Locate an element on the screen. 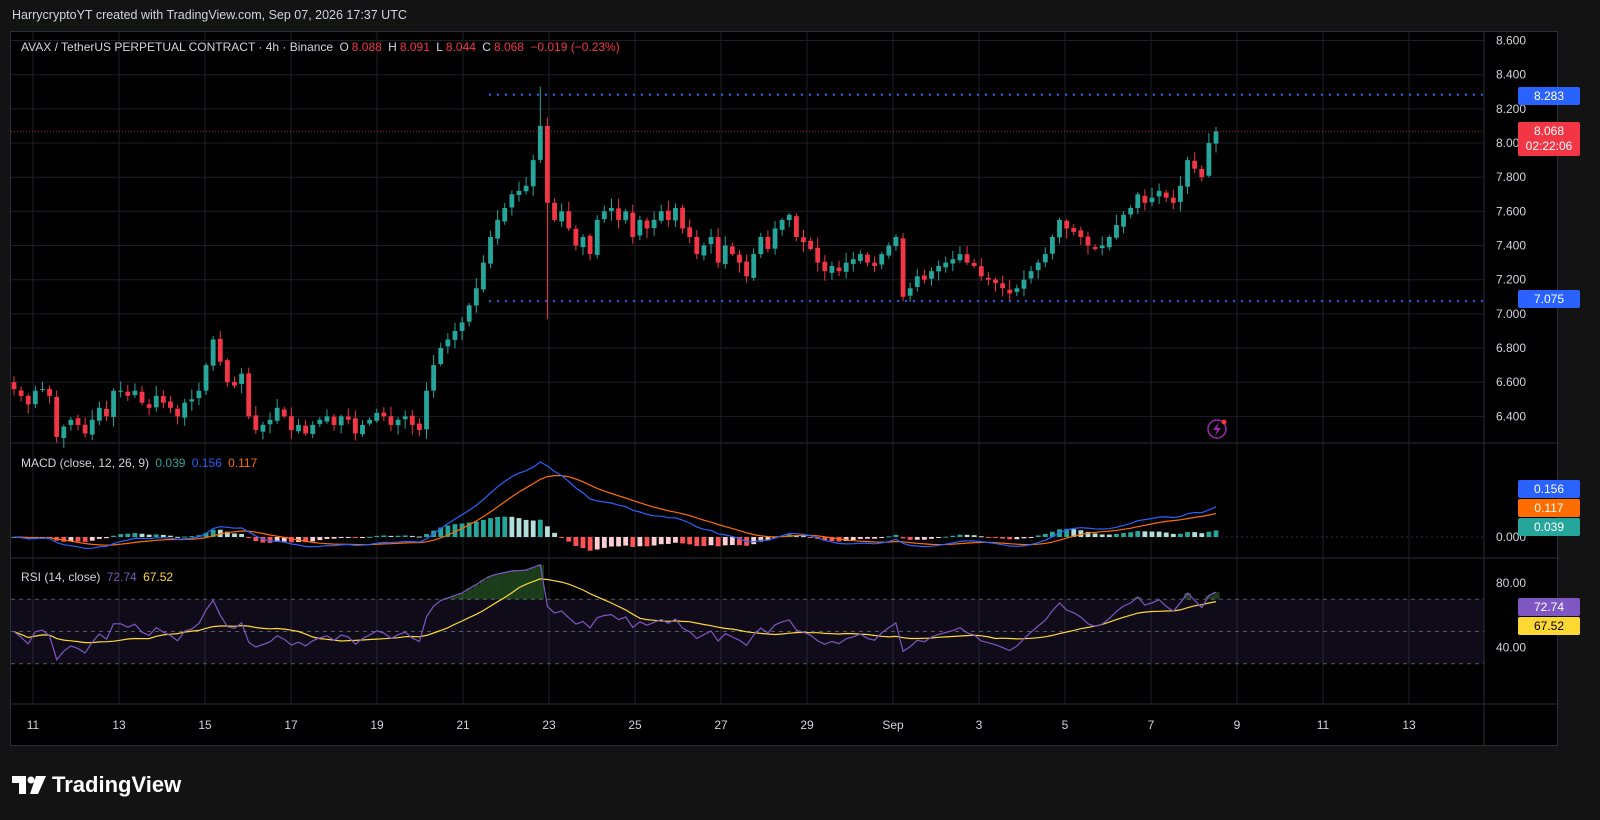  time-axis-label: 13 is located at coordinates (1409, 725).